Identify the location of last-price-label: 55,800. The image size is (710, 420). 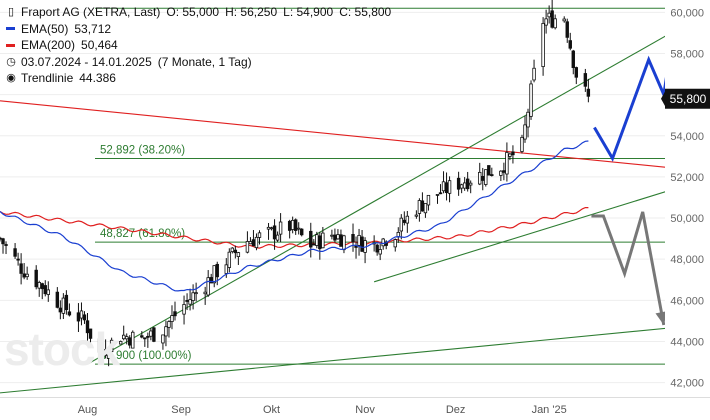
(688, 99).